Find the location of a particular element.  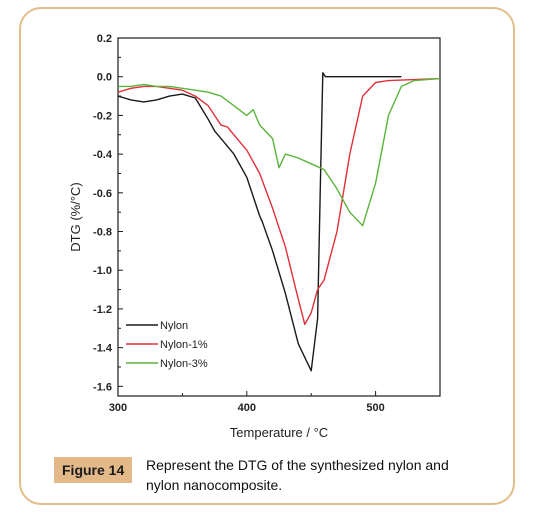

x-tick-label: 400 is located at coordinates (247, 408).